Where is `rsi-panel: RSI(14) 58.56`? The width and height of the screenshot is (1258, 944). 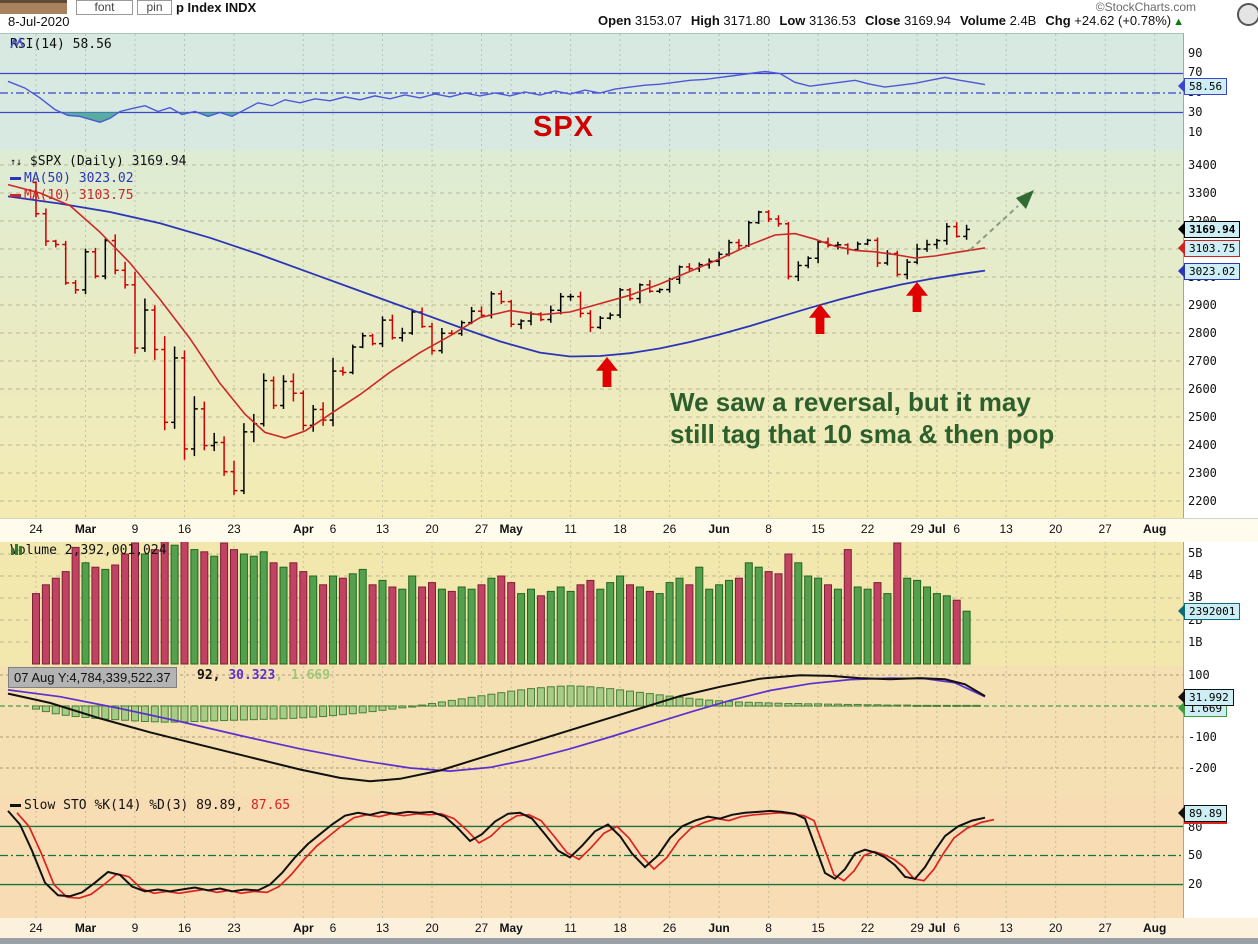
rsi-panel: RSI(14) 58.56 is located at coordinates (592, 92).